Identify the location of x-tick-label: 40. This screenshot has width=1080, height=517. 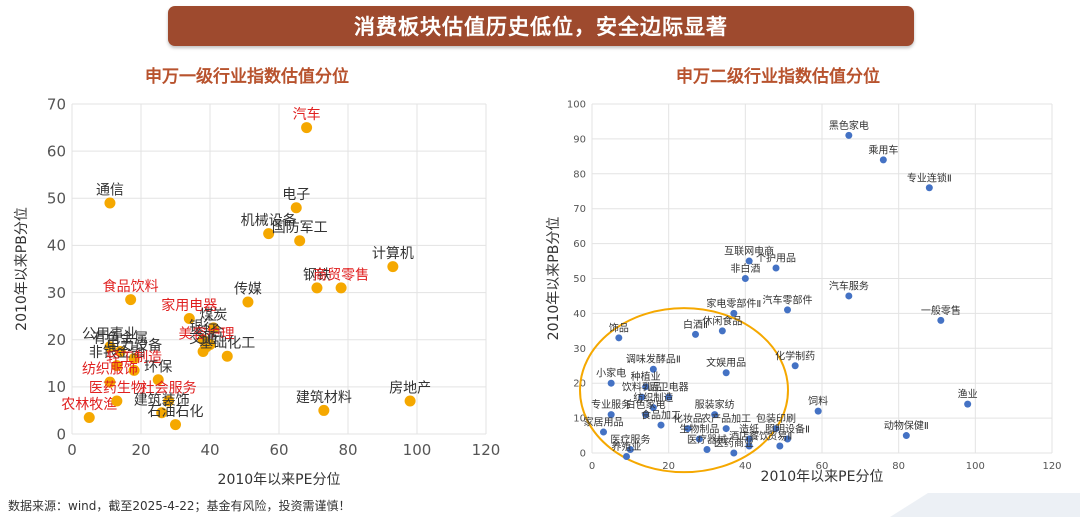
(209, 450).